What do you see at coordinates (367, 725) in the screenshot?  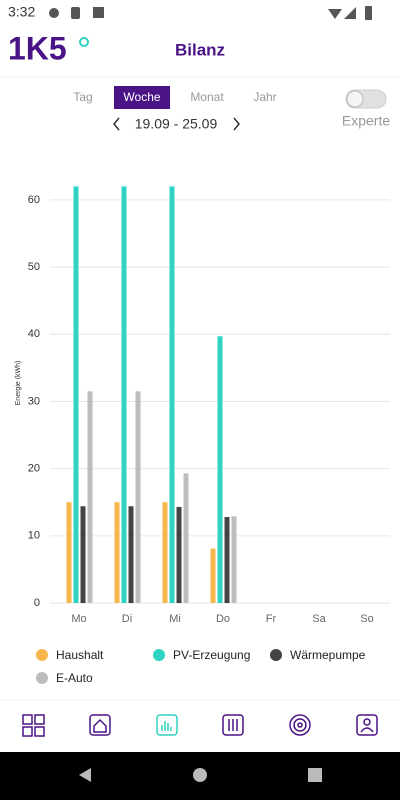 I see `nav-profile` at bounding box center [367, 725].